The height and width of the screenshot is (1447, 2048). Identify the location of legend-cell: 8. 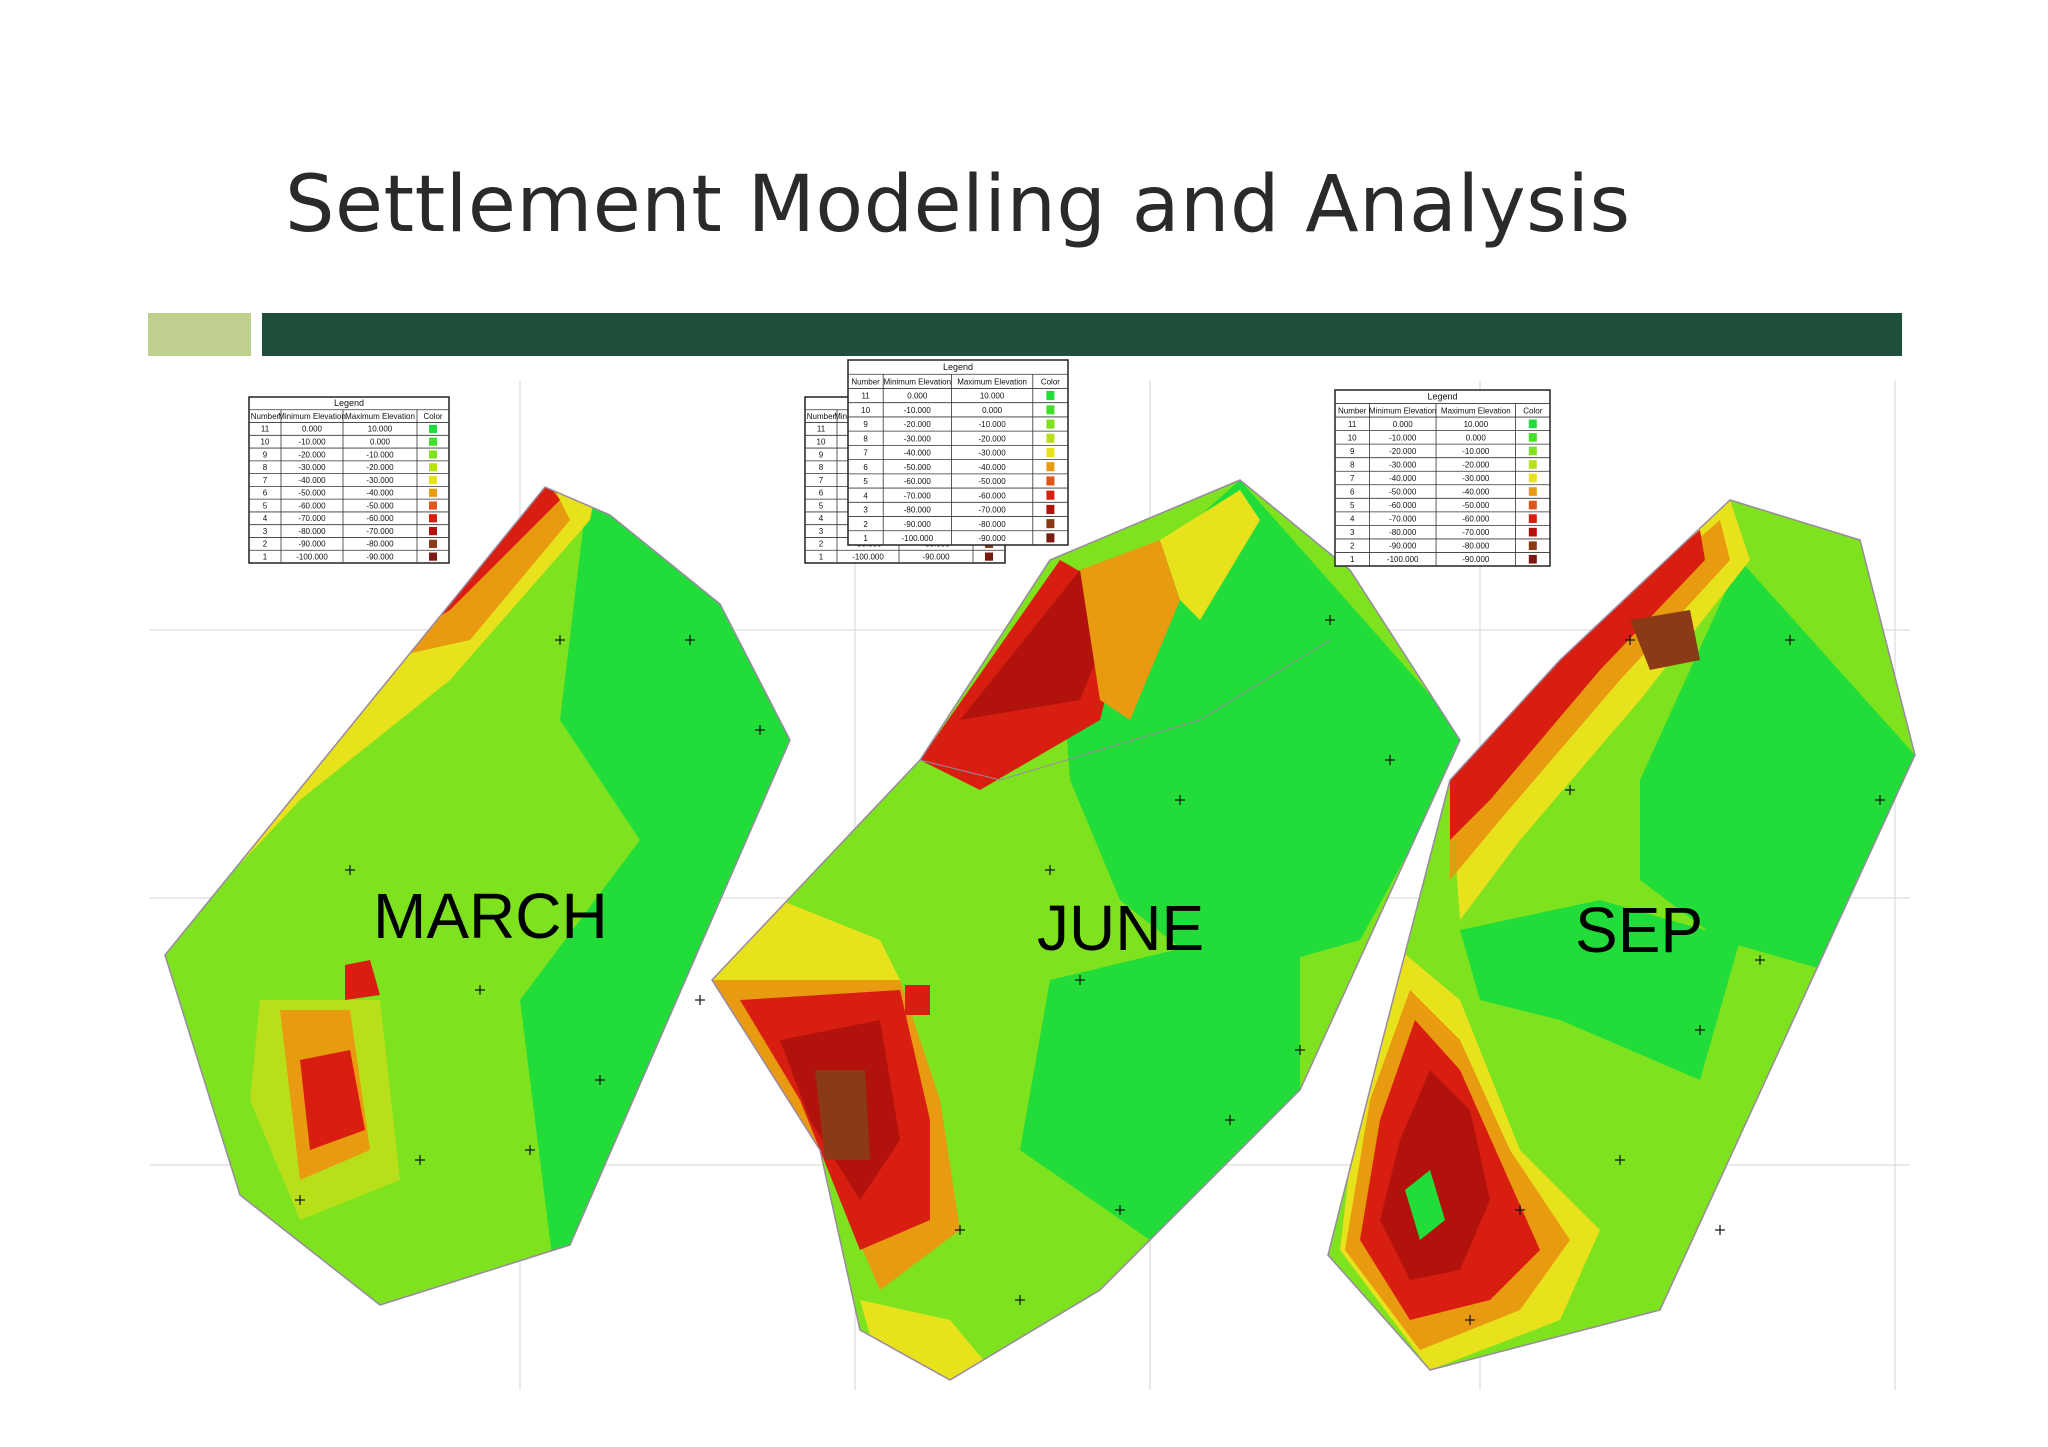
(1352, 464).